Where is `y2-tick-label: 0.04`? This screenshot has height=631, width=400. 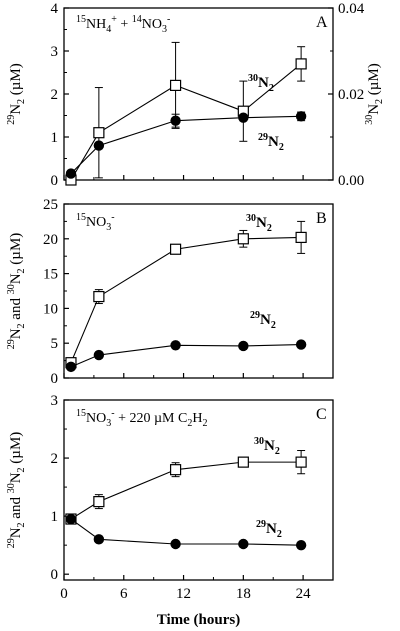
y2-tick-label: 0.04 is located at coordinates (351, 9).